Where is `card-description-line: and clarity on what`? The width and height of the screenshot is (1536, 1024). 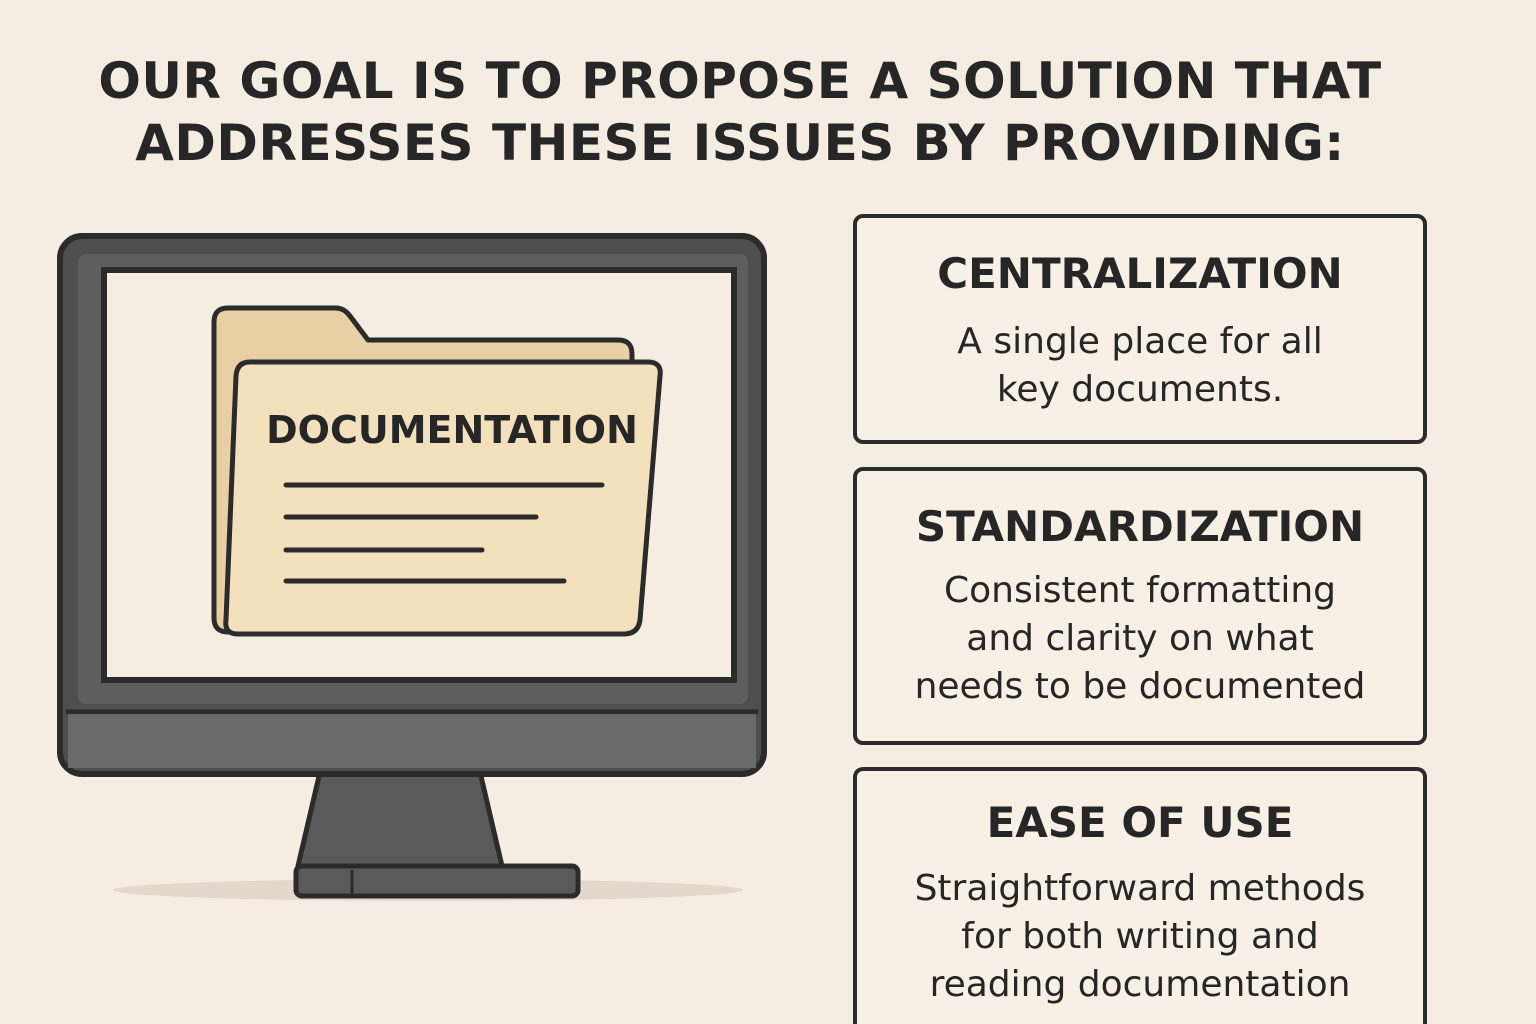 card-description-line: and clarity on what is located at coordinates (1140, 638).